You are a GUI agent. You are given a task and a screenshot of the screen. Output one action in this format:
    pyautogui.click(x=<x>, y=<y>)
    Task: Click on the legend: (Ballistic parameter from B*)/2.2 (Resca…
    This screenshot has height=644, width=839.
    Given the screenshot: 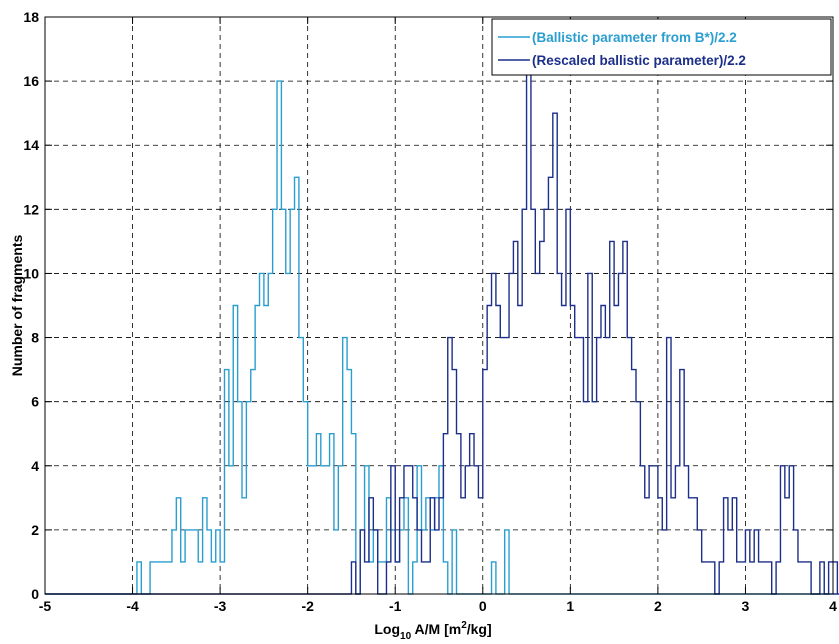 What is the action you would take?
    pyautogui.click(x=661, y=47)
    